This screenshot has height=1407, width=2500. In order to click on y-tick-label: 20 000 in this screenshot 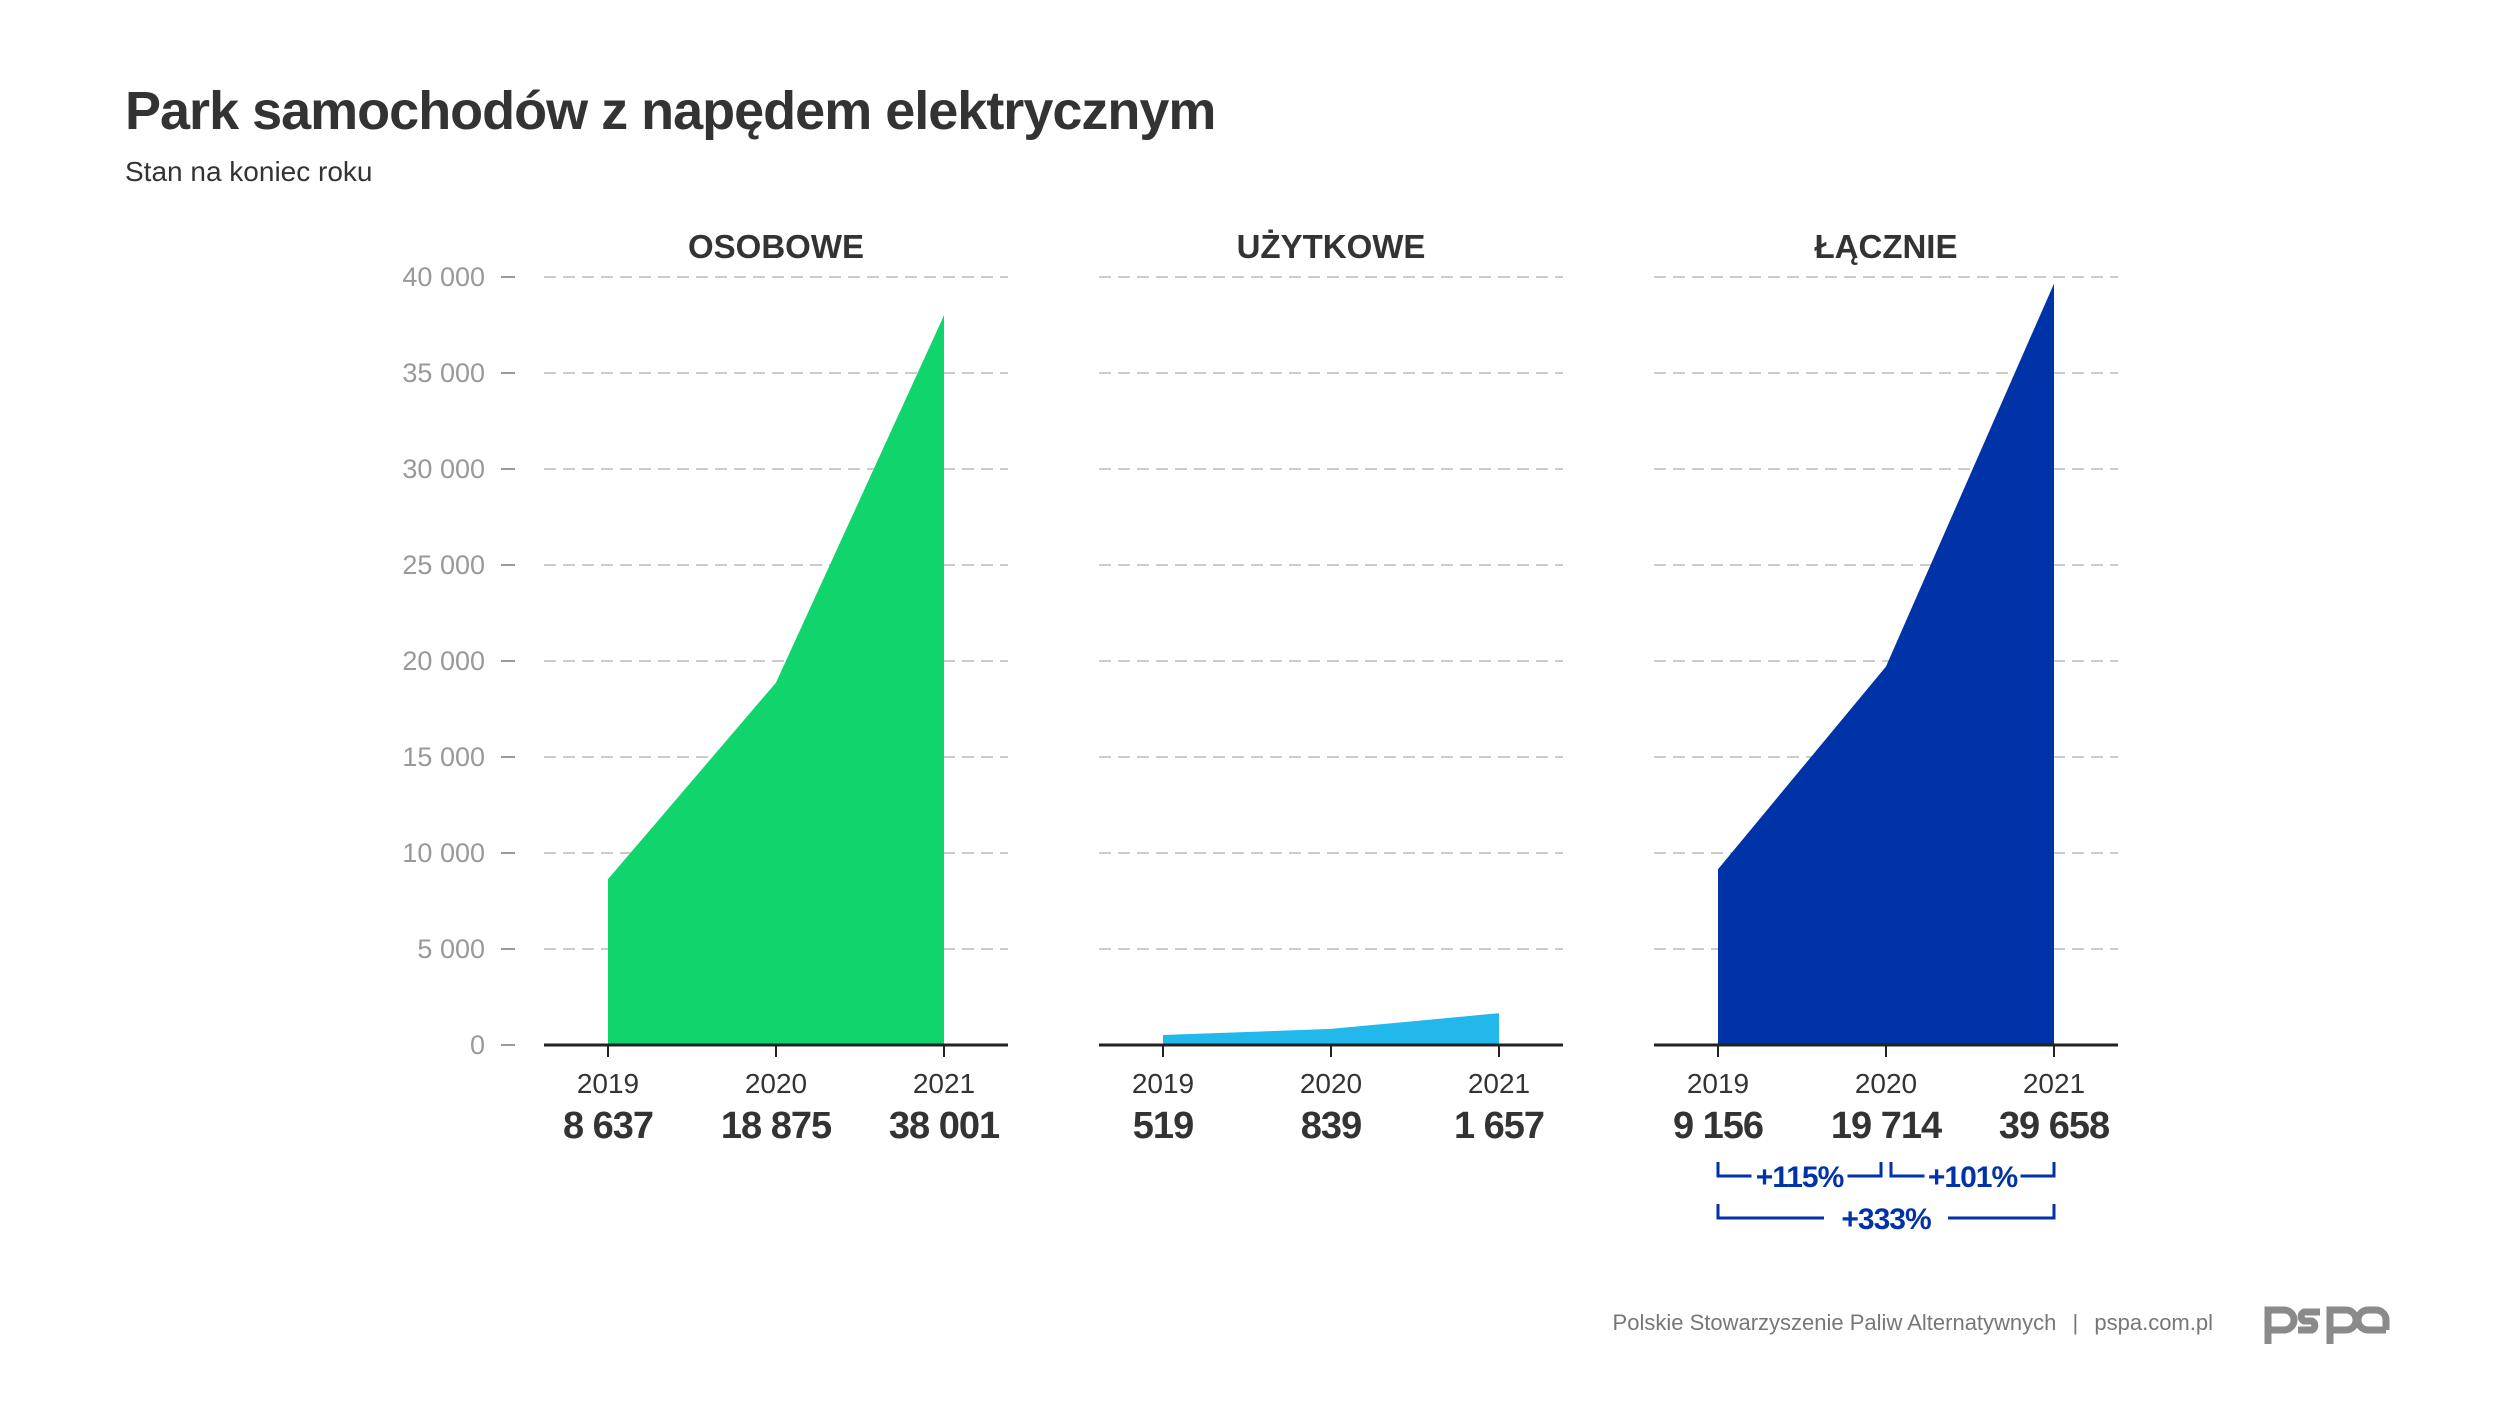, I will do `click(443, 661)`.